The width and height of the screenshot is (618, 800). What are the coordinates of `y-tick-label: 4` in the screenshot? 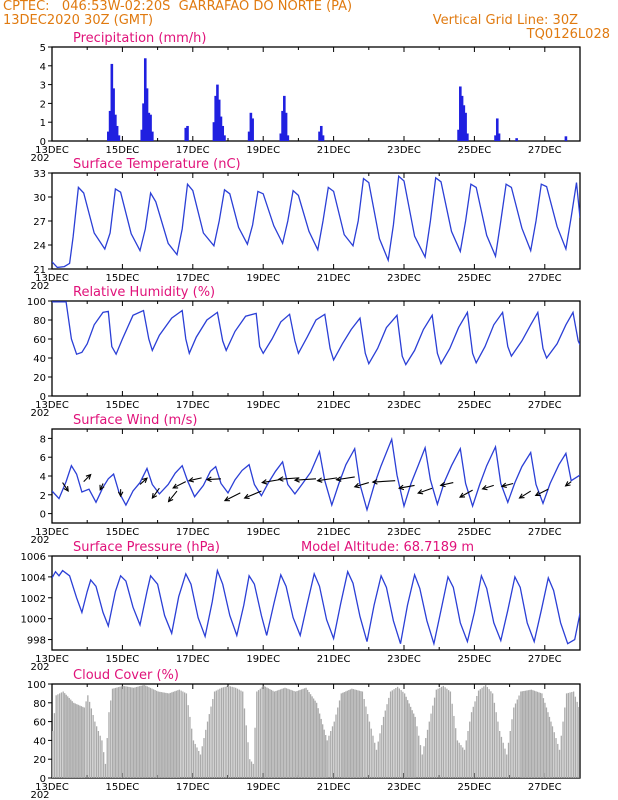 It's located at (43, 67).